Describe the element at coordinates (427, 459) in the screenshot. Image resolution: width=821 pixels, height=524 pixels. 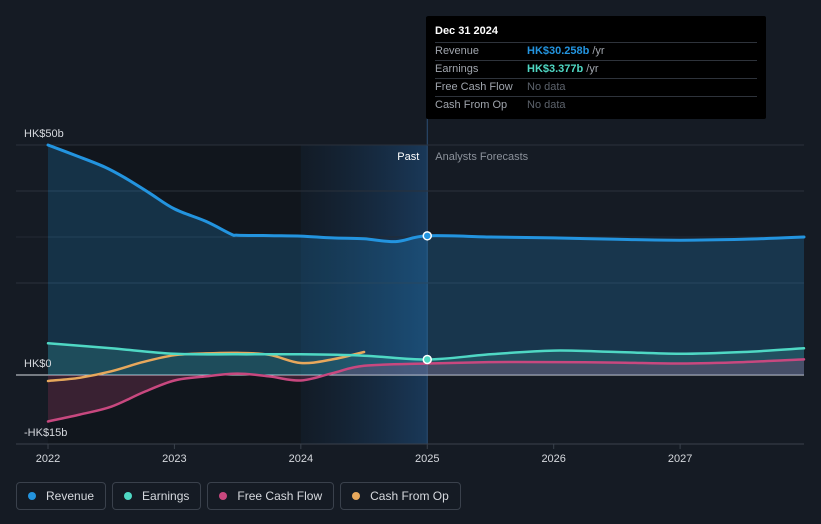
I see `x-tick-label: 2025` at that location.